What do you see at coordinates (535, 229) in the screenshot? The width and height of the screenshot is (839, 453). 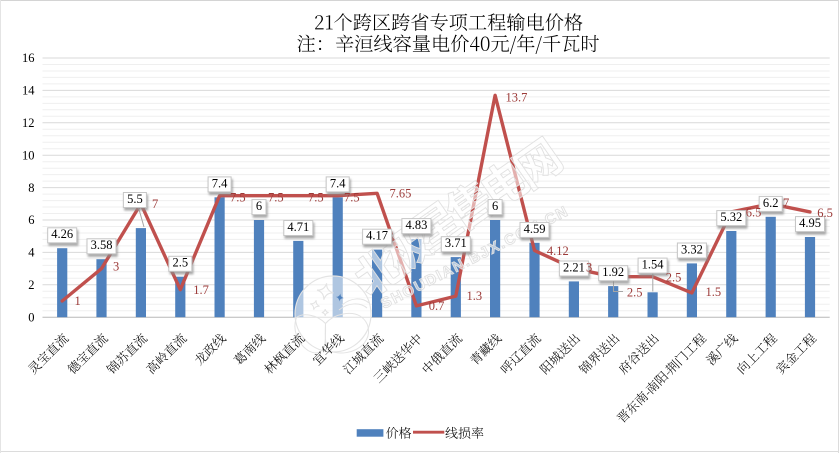 I see `svg-text: 4.59` at bounding box center [535, 229].